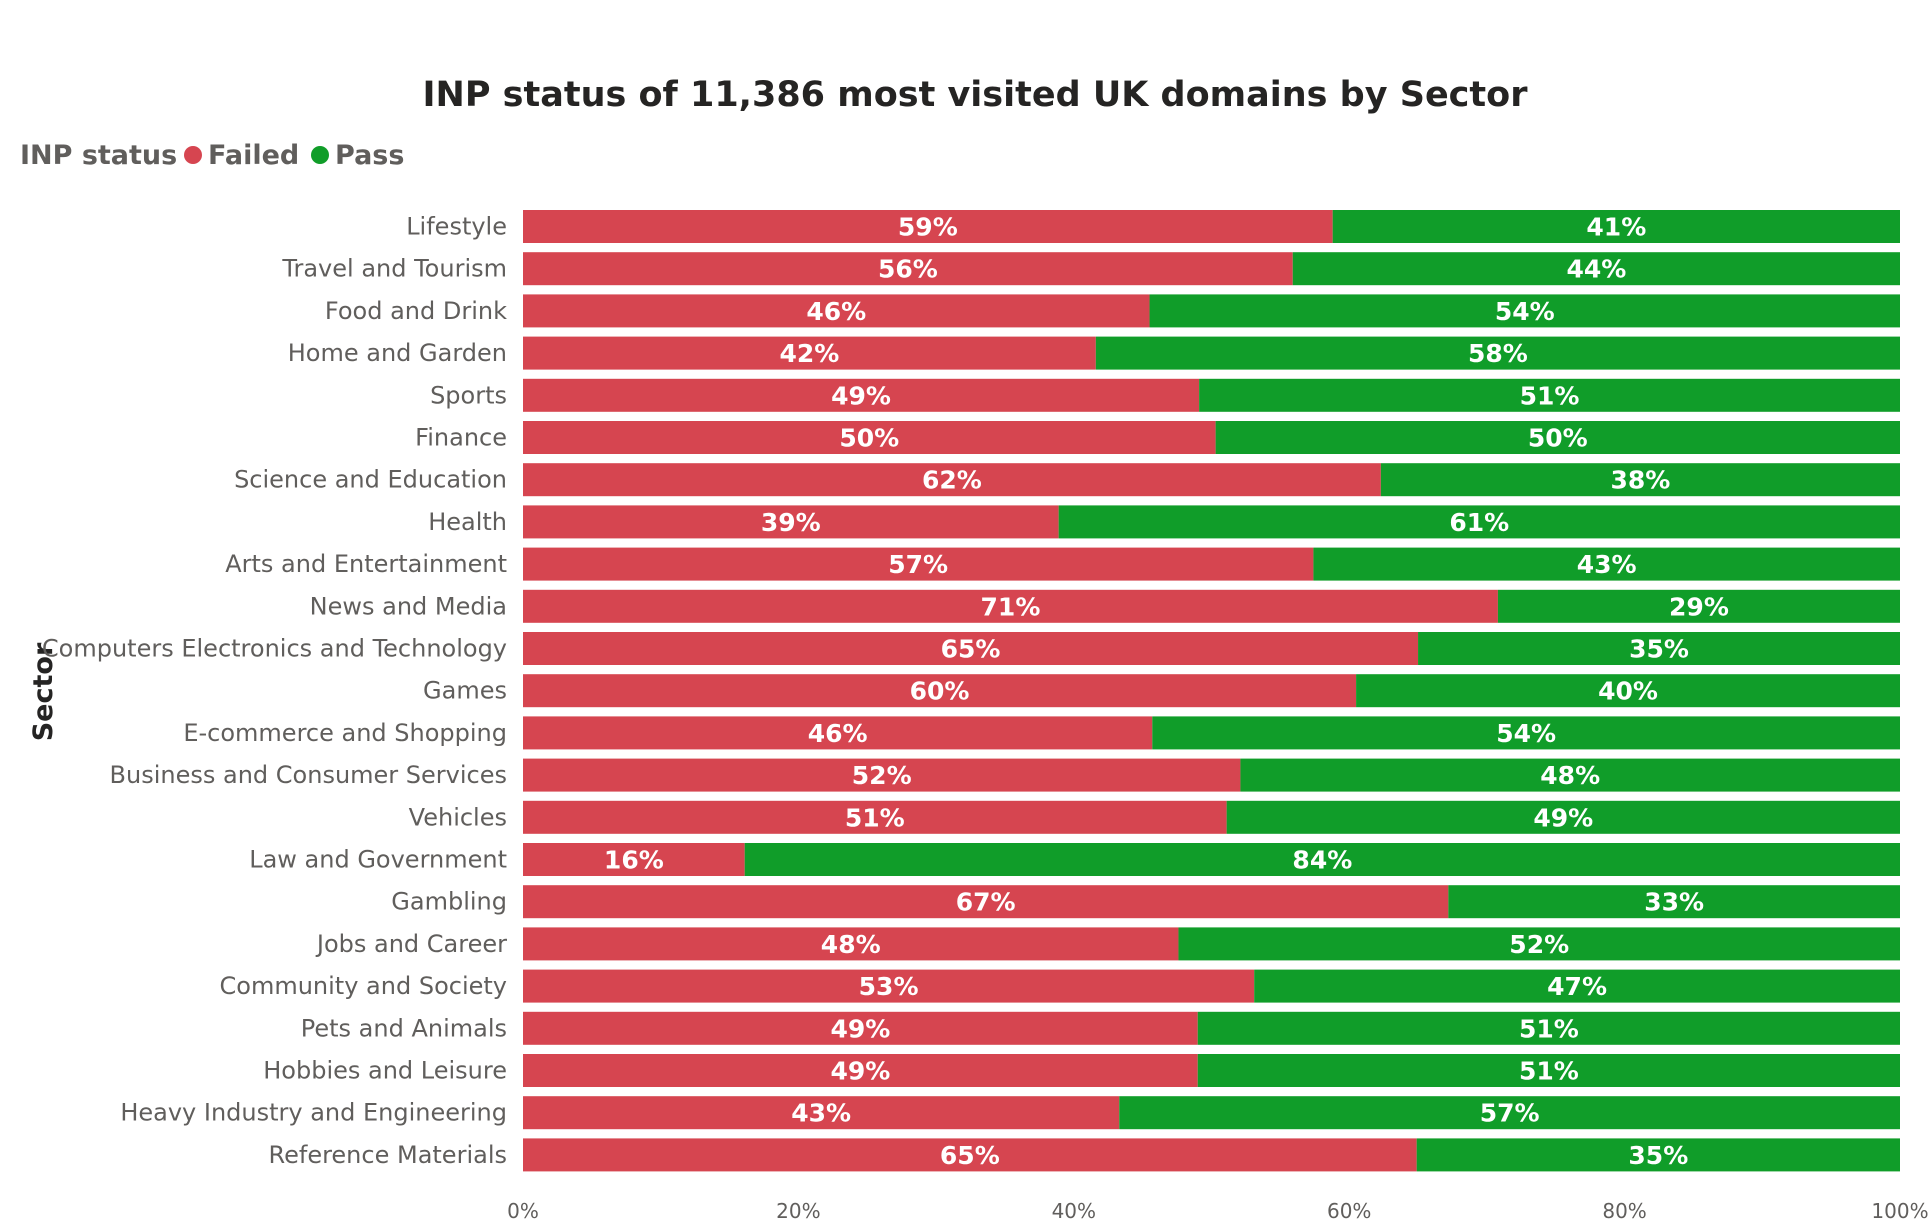  I want to click on x-tick-label: 20%, so click(798, 1211).